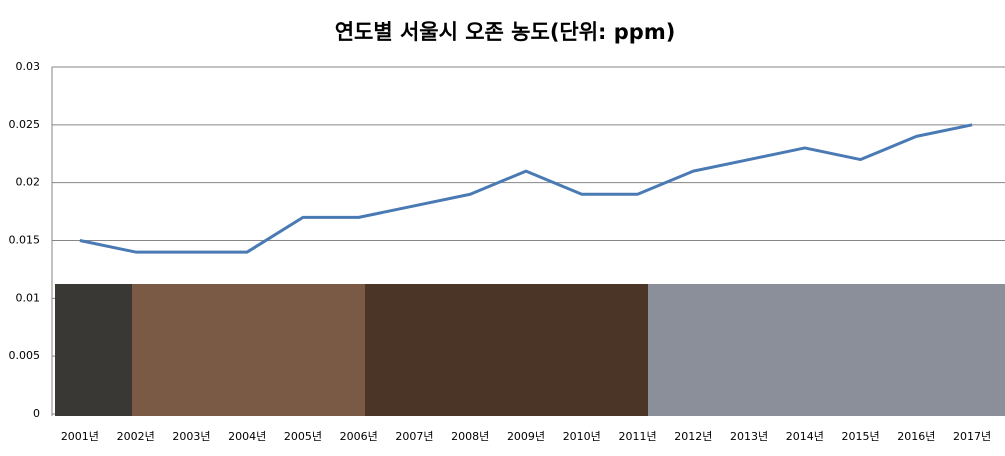 The width and height of the screenshot is (1005, 456). I want to click on x-tick-label: 2007년, so click(414, 436).